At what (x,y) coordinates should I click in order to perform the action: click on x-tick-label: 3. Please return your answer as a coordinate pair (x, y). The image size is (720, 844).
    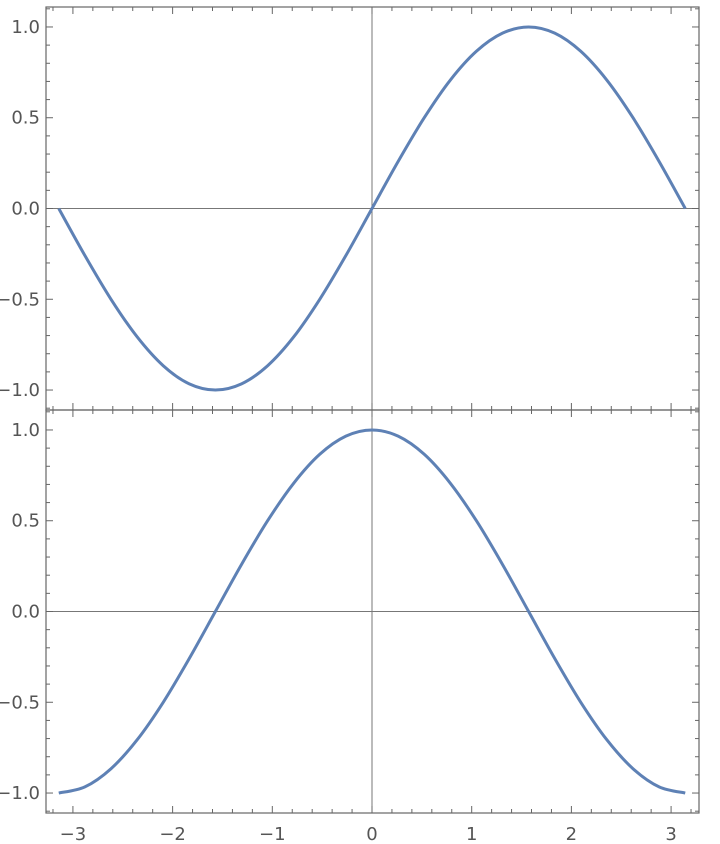
    Looking at the image, I should click on (670, 834).